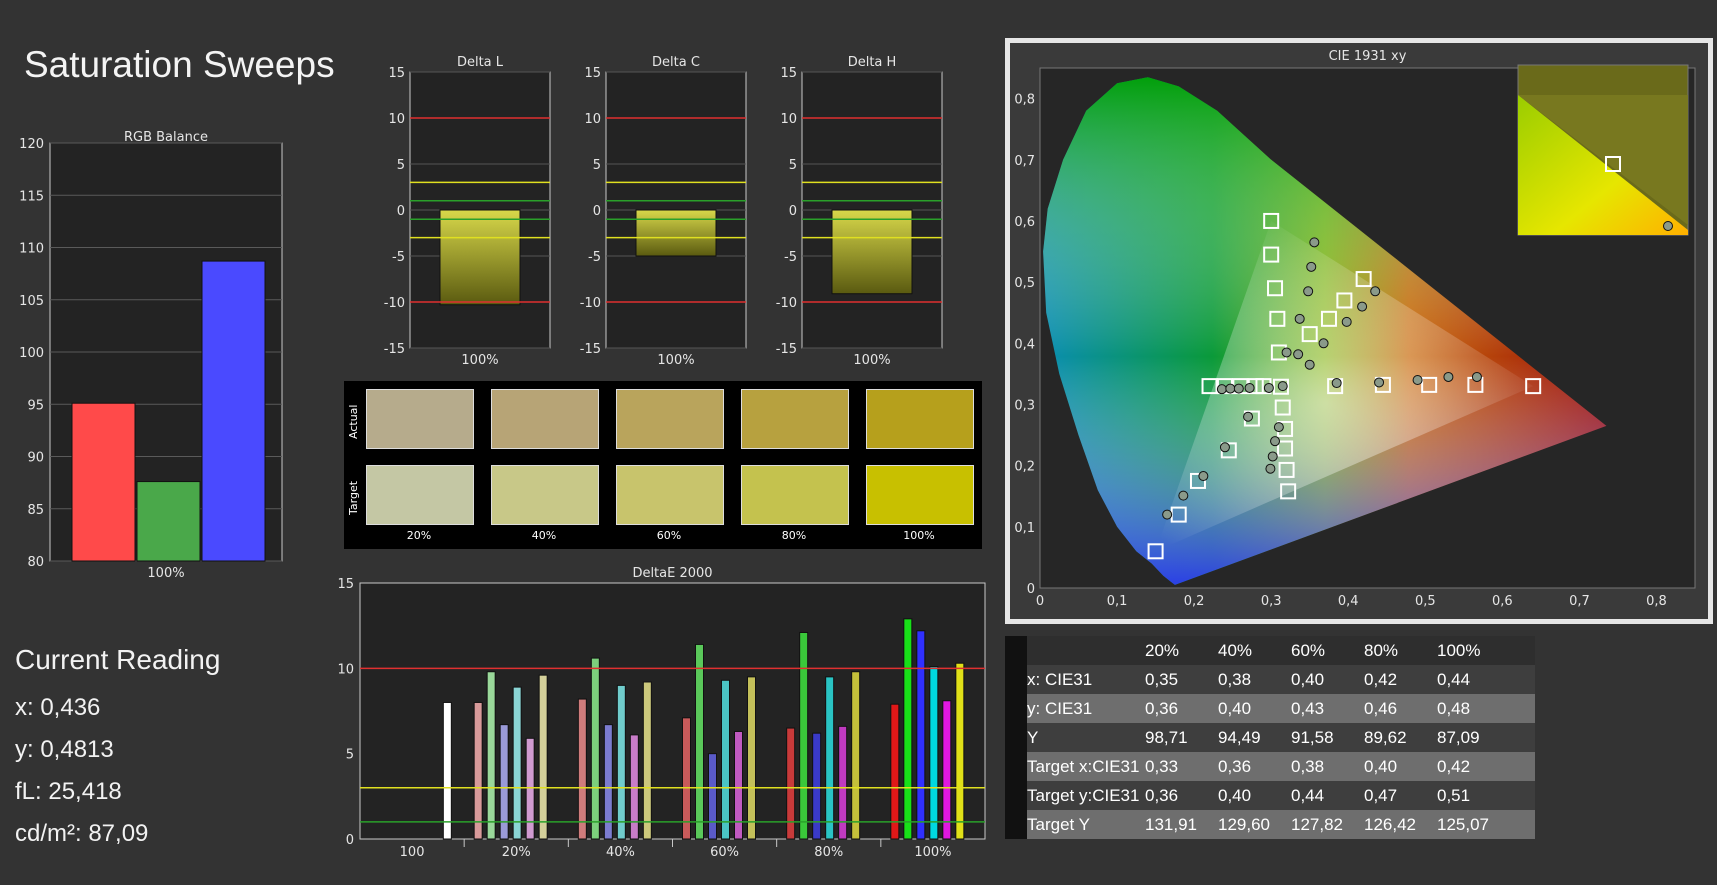 This screenshot has height=885, width=1717. What do you see at coordinates (1381, 679) in the screenshot?
I see `table-cell: 0,42` at bounding box center [1381, 679].